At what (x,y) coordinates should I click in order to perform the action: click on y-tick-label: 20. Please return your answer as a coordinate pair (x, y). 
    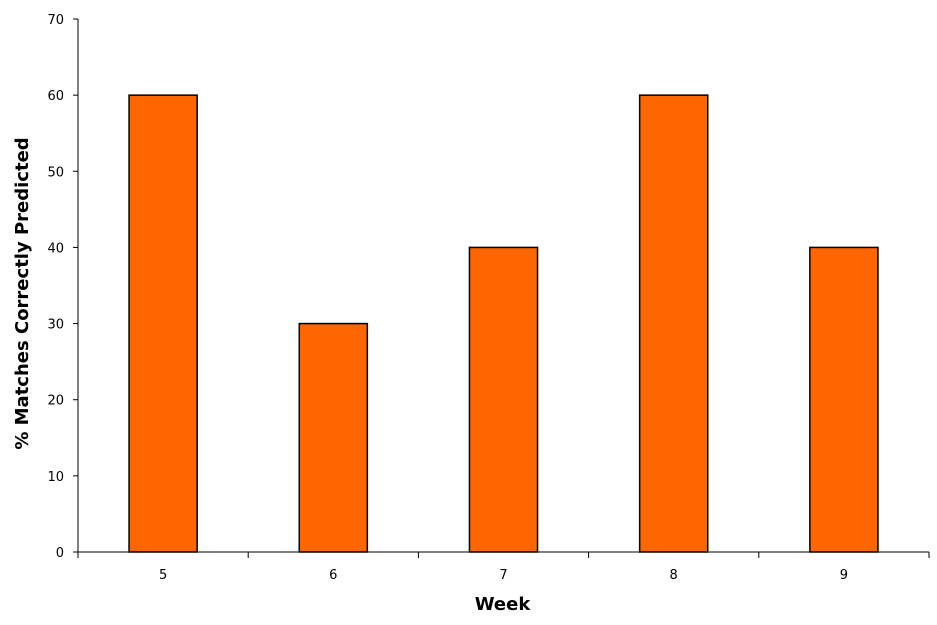
    Looking at the image, I should click on (55, 401).